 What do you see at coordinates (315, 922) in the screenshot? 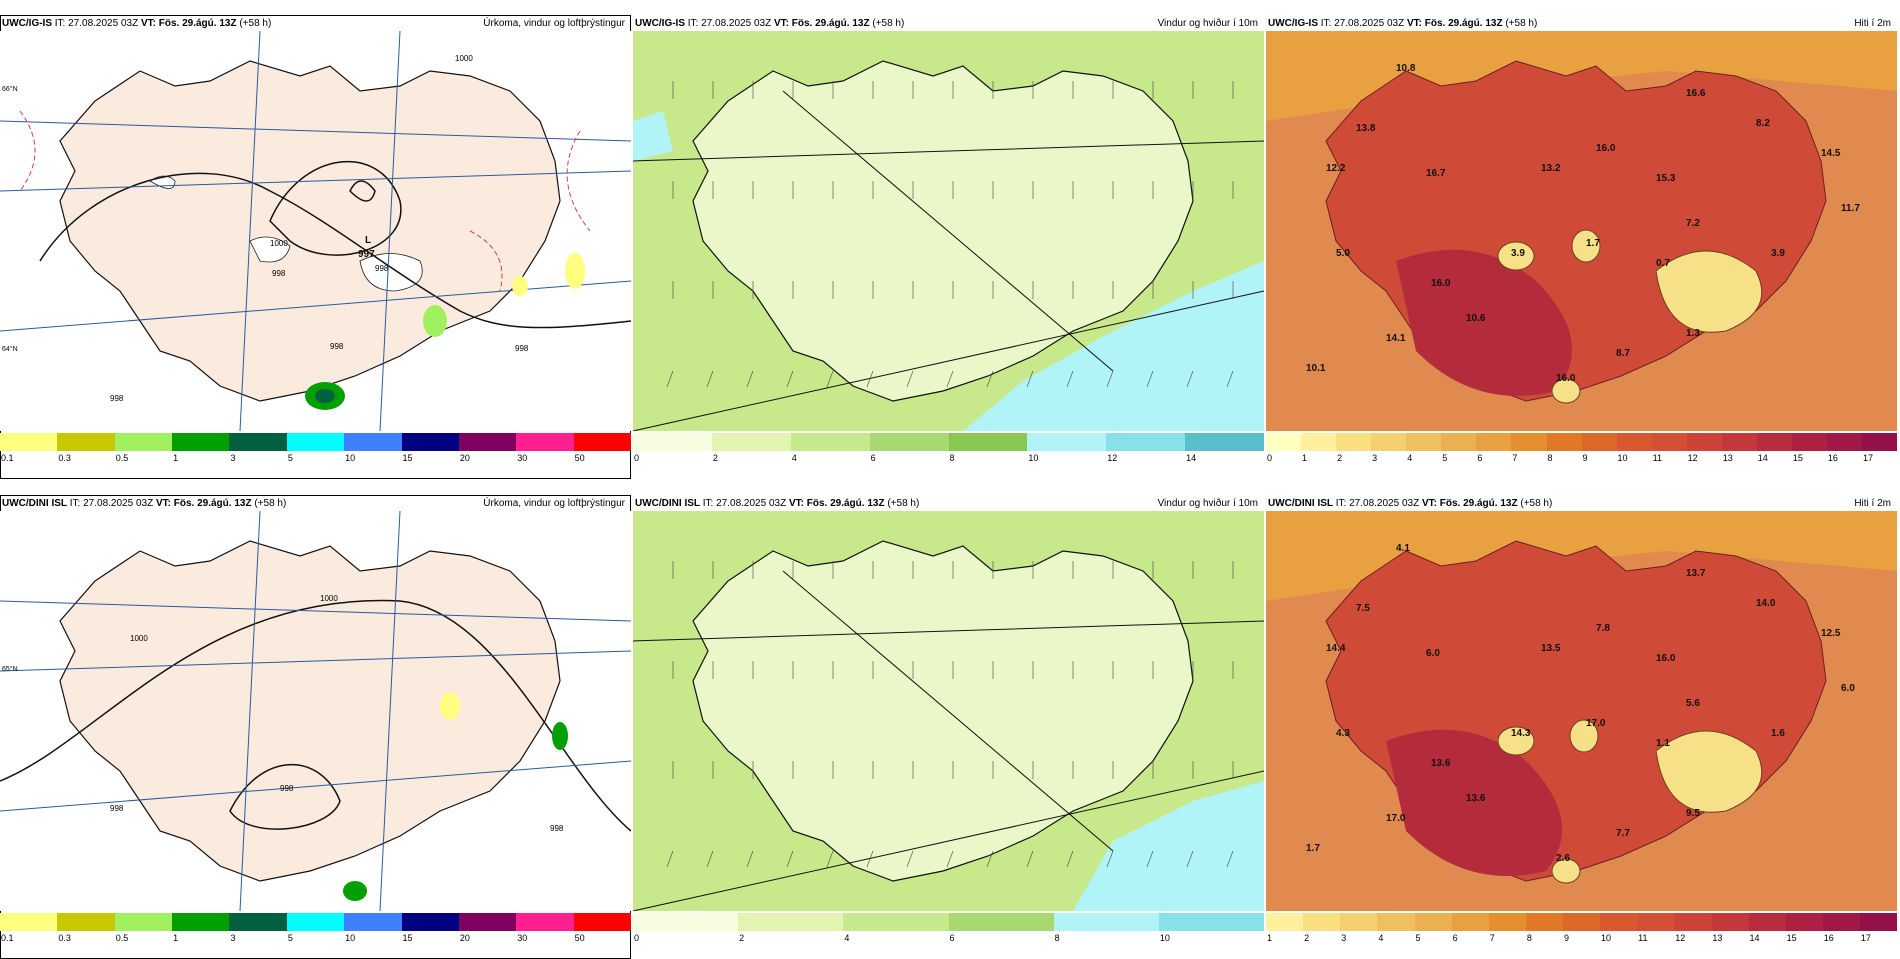
I see `precip-colorbar` at bounding box center [315, 922].